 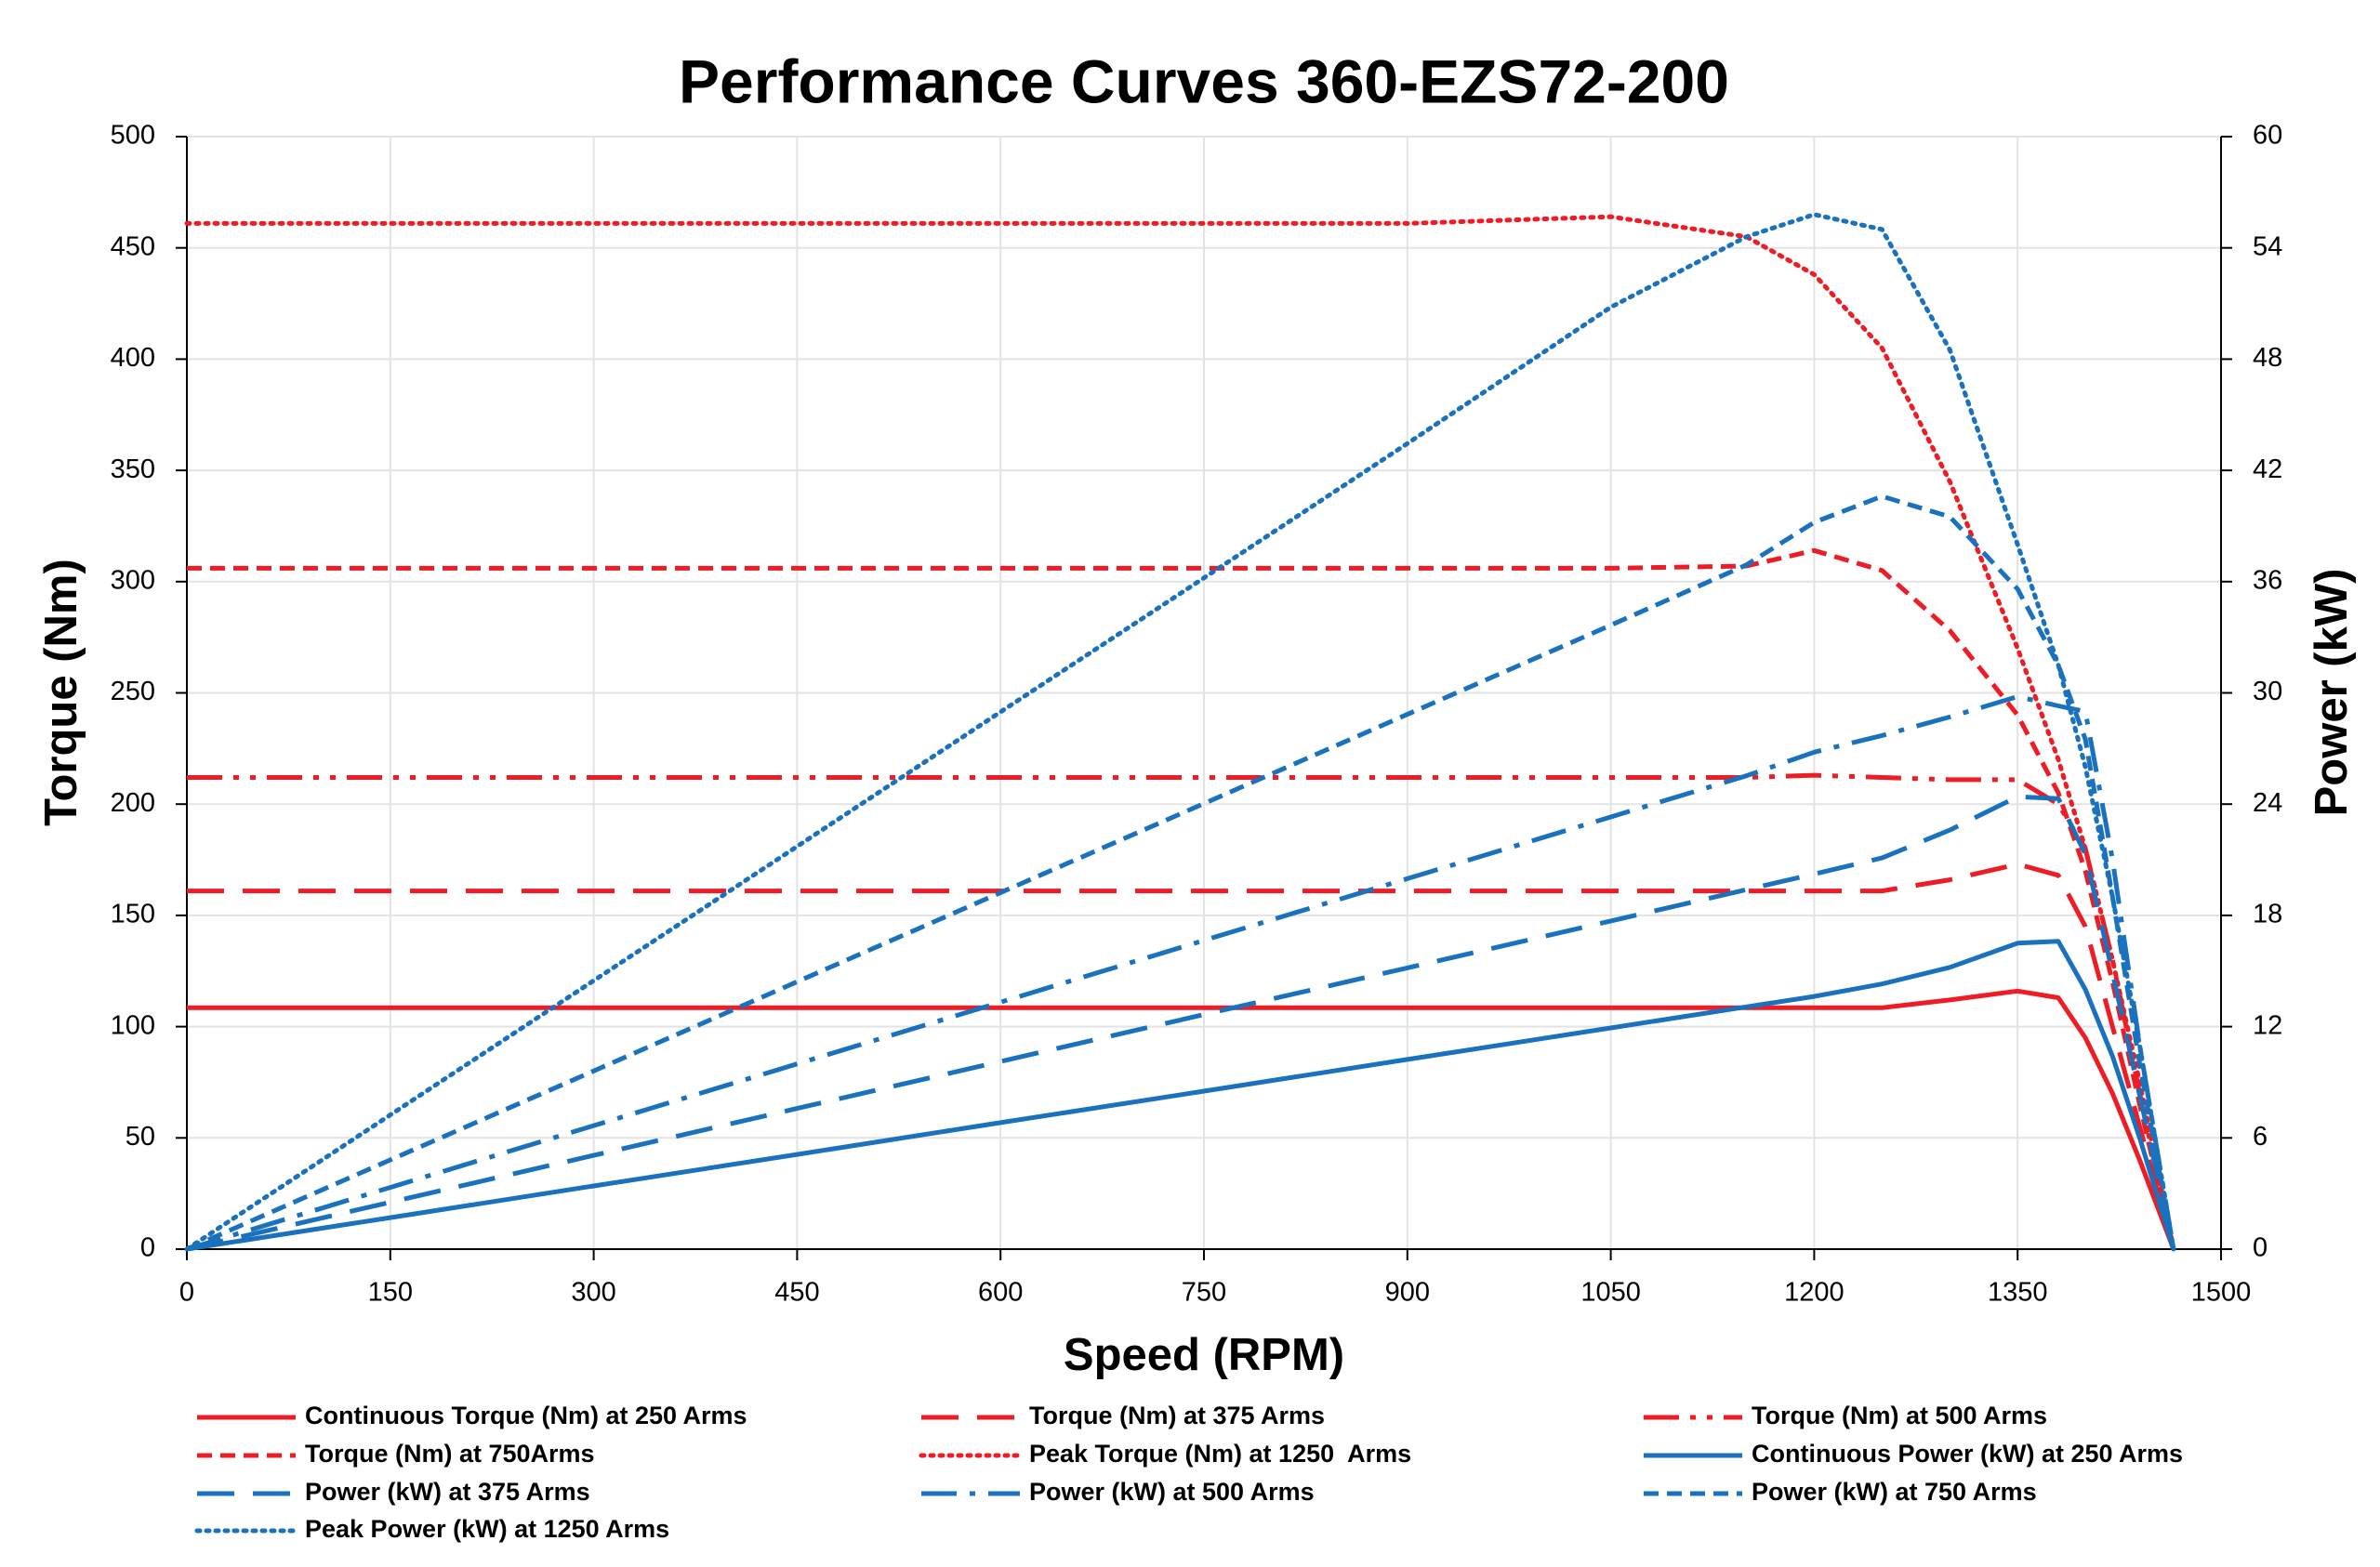 I want to click on legend-label: Torque (Nm) at 750Arms, so click(x=450, y=1454).